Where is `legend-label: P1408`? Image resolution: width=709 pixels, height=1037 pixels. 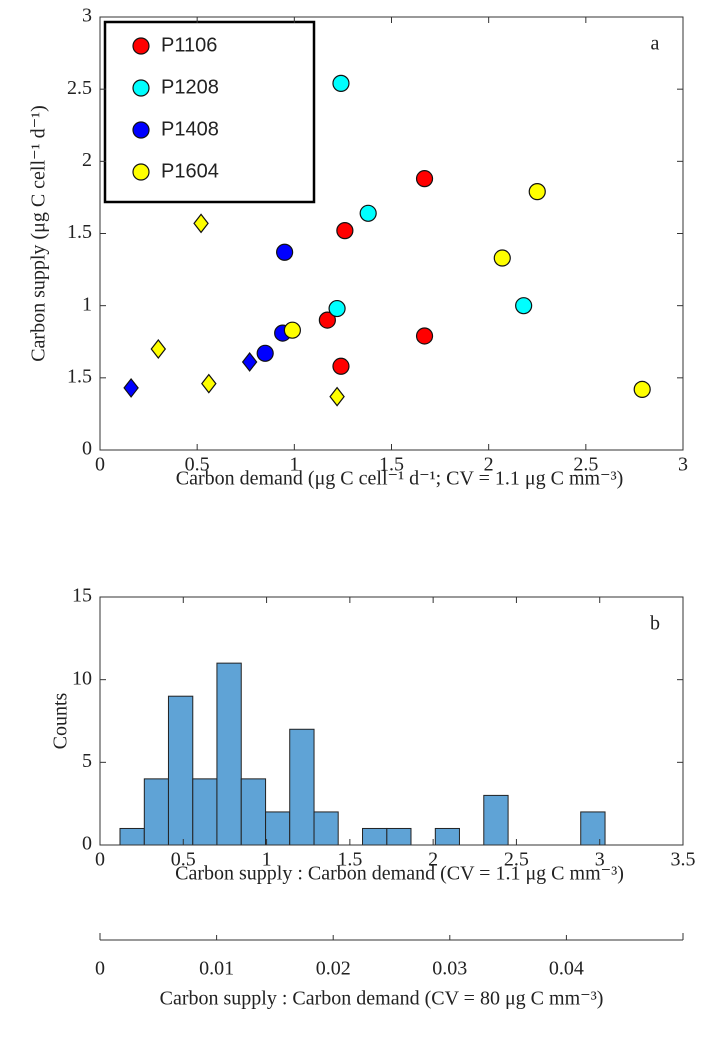 legend-label: P1408 is located at coordinates (190, 129).